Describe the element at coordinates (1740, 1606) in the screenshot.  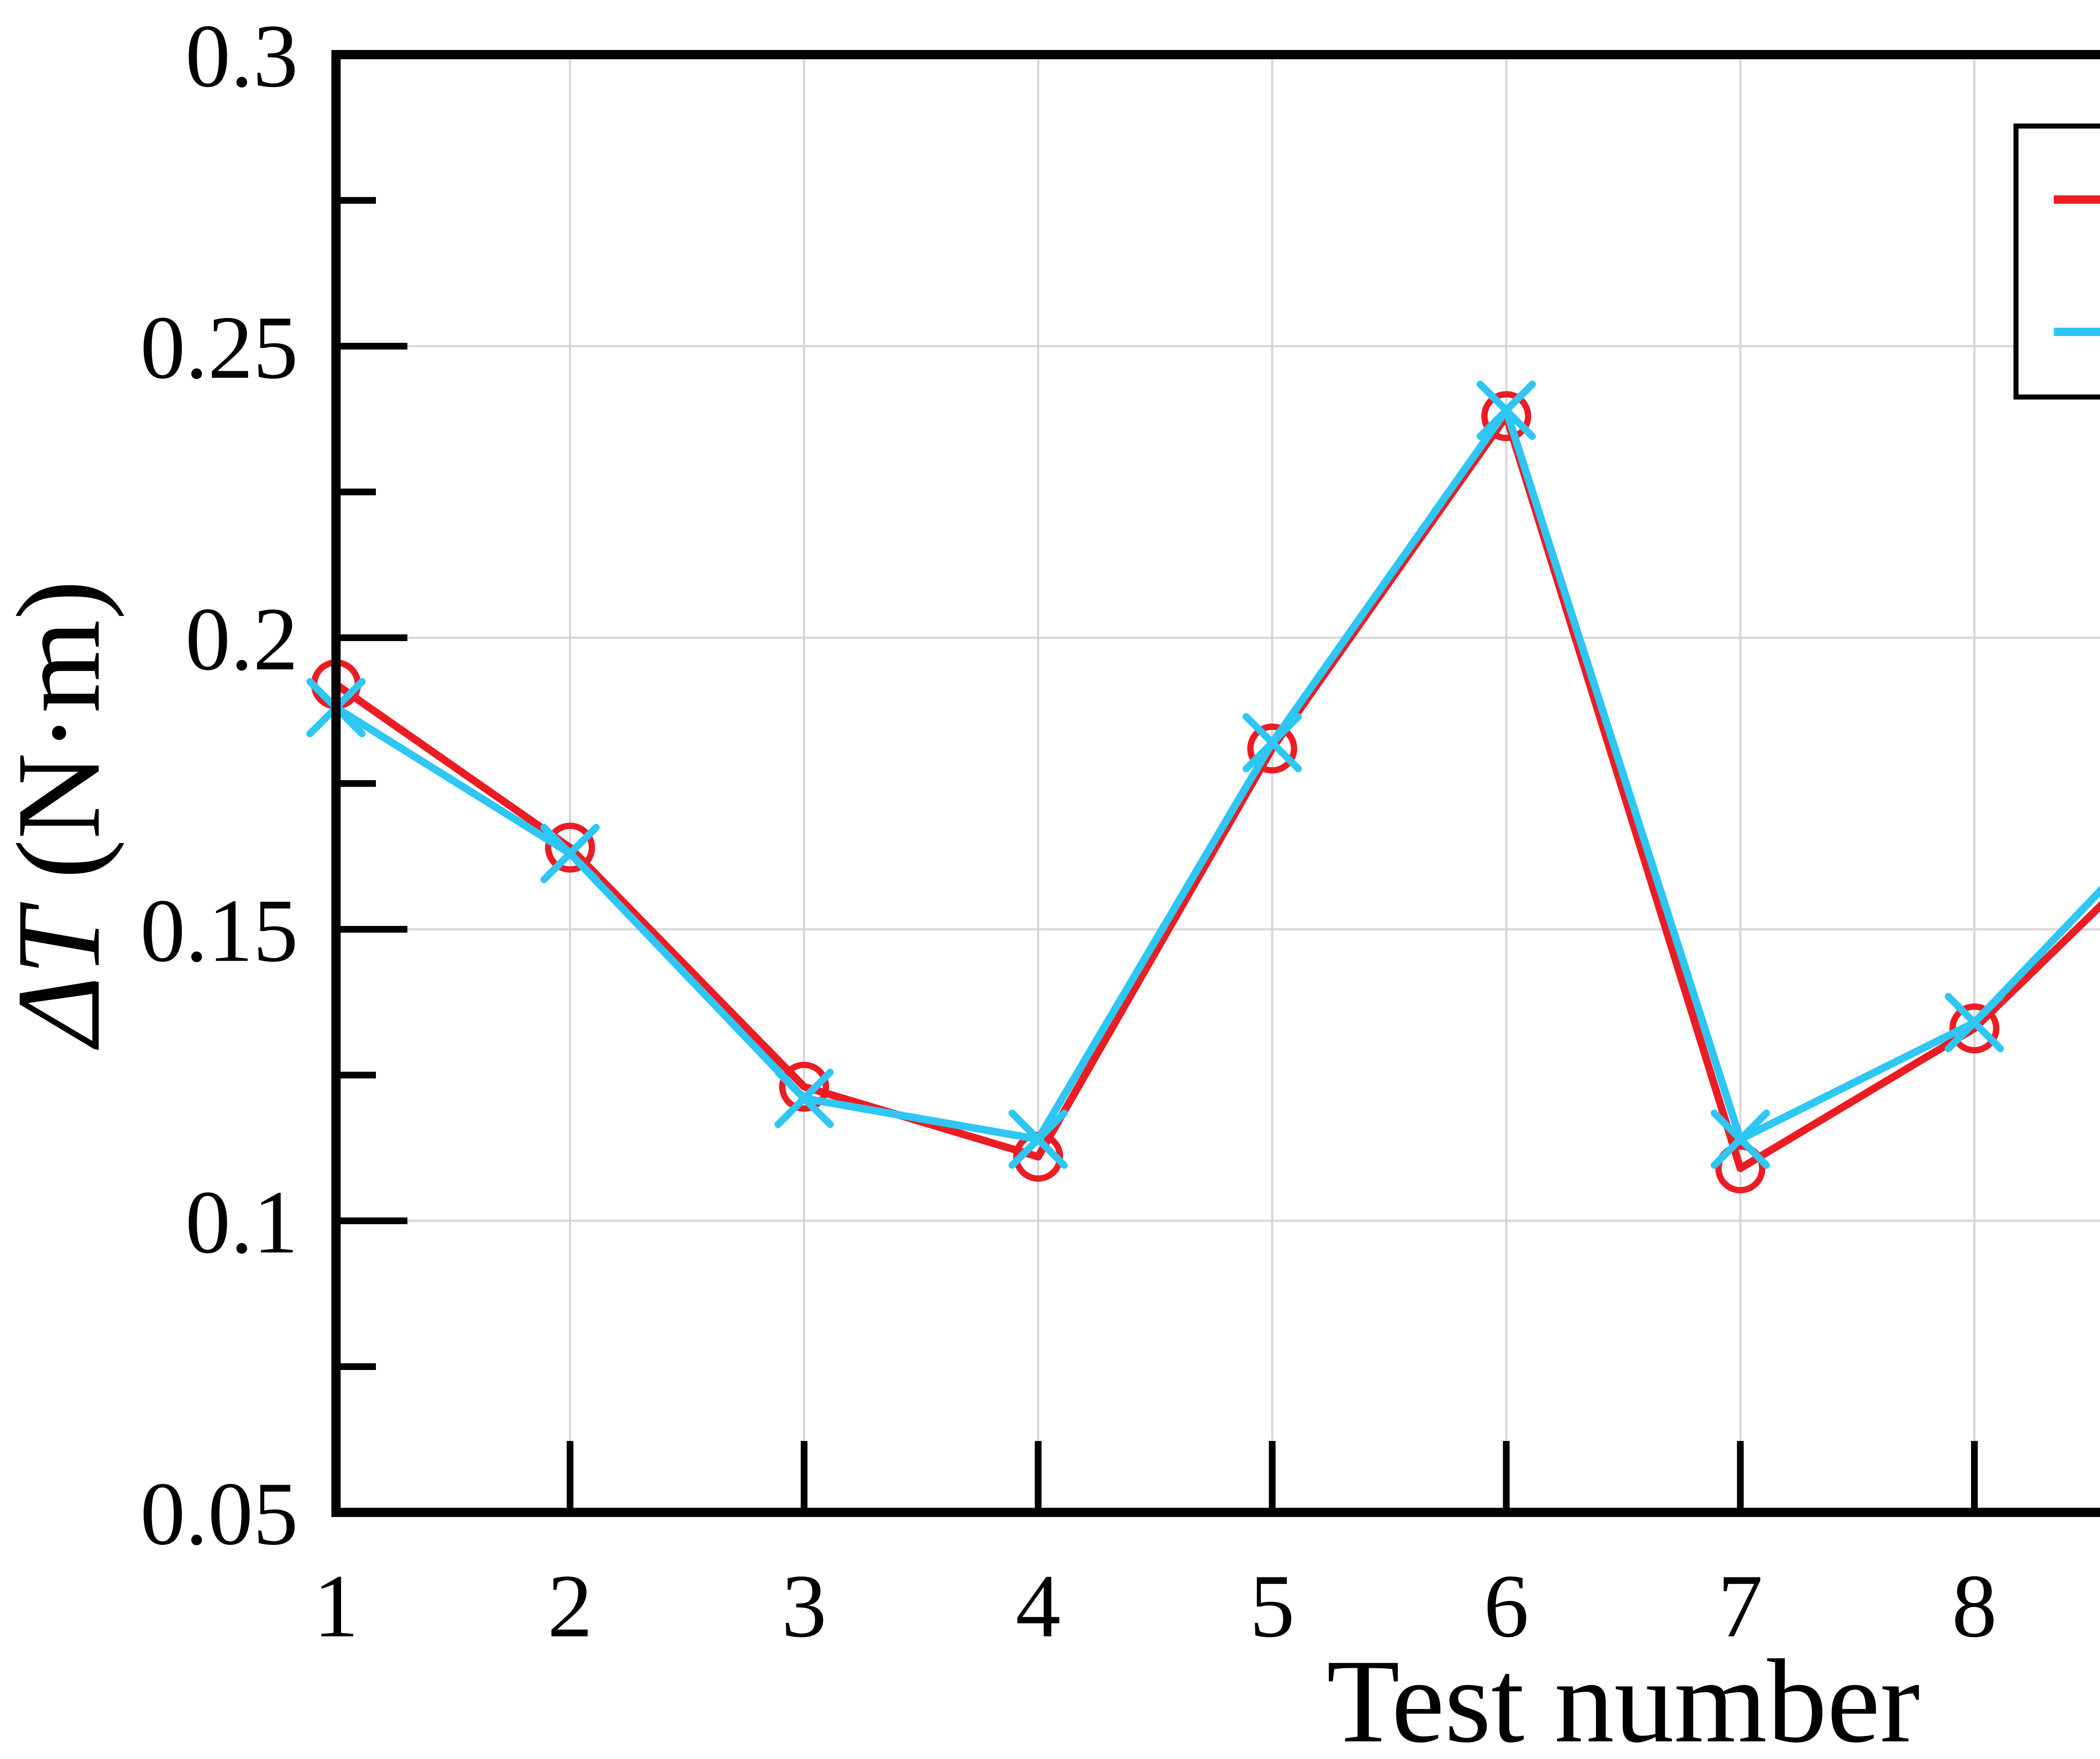
I see `x-tick-label: 7` at that location.